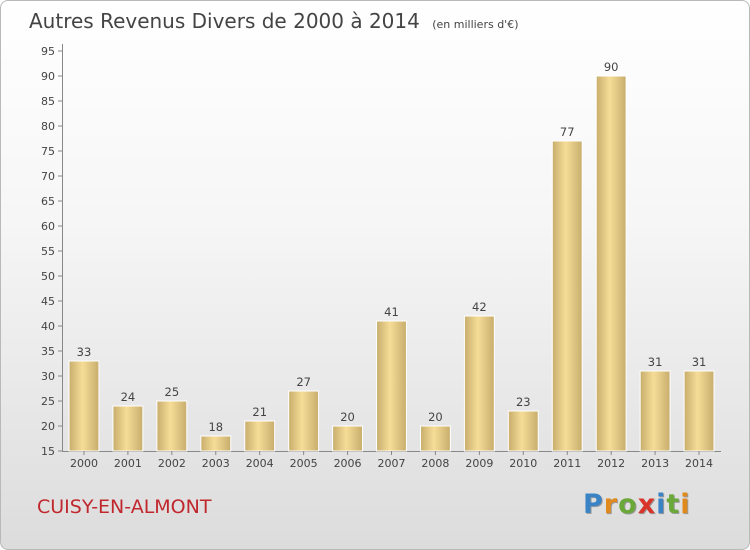  Describe the element at coordinates (391, 312) in the screenshot. I see `value-label-2007: 41` at that location.